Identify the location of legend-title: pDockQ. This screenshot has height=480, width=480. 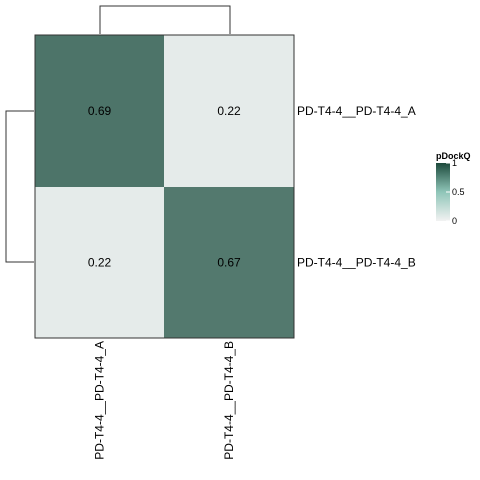
(453, 156).